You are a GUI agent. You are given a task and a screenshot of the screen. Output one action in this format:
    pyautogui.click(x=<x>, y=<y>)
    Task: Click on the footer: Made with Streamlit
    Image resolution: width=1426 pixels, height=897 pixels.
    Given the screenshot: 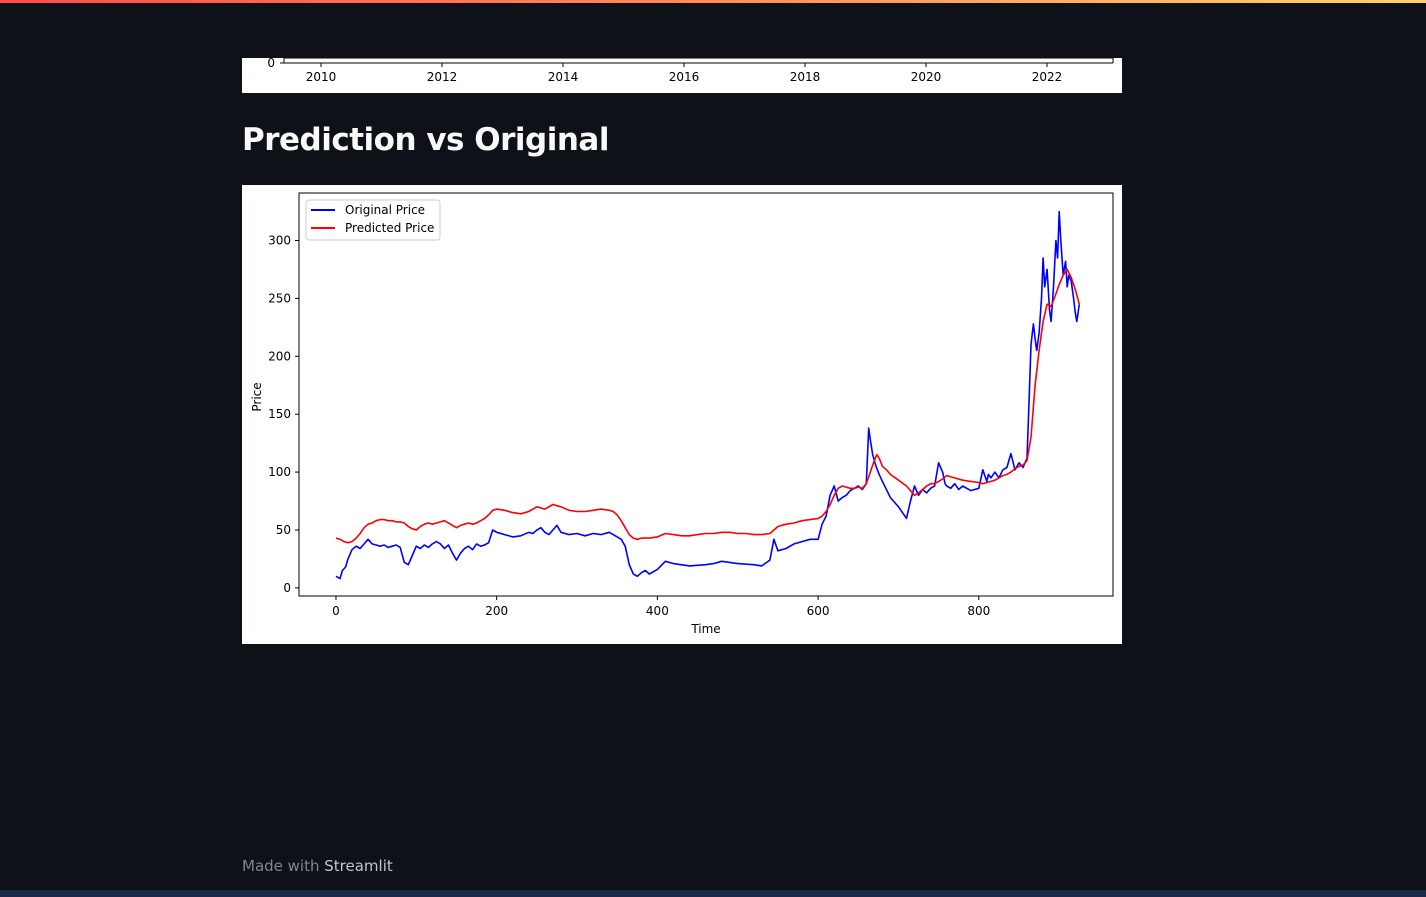 What is the action you would take?
    pyautogui.click(x=317, y=866)
    